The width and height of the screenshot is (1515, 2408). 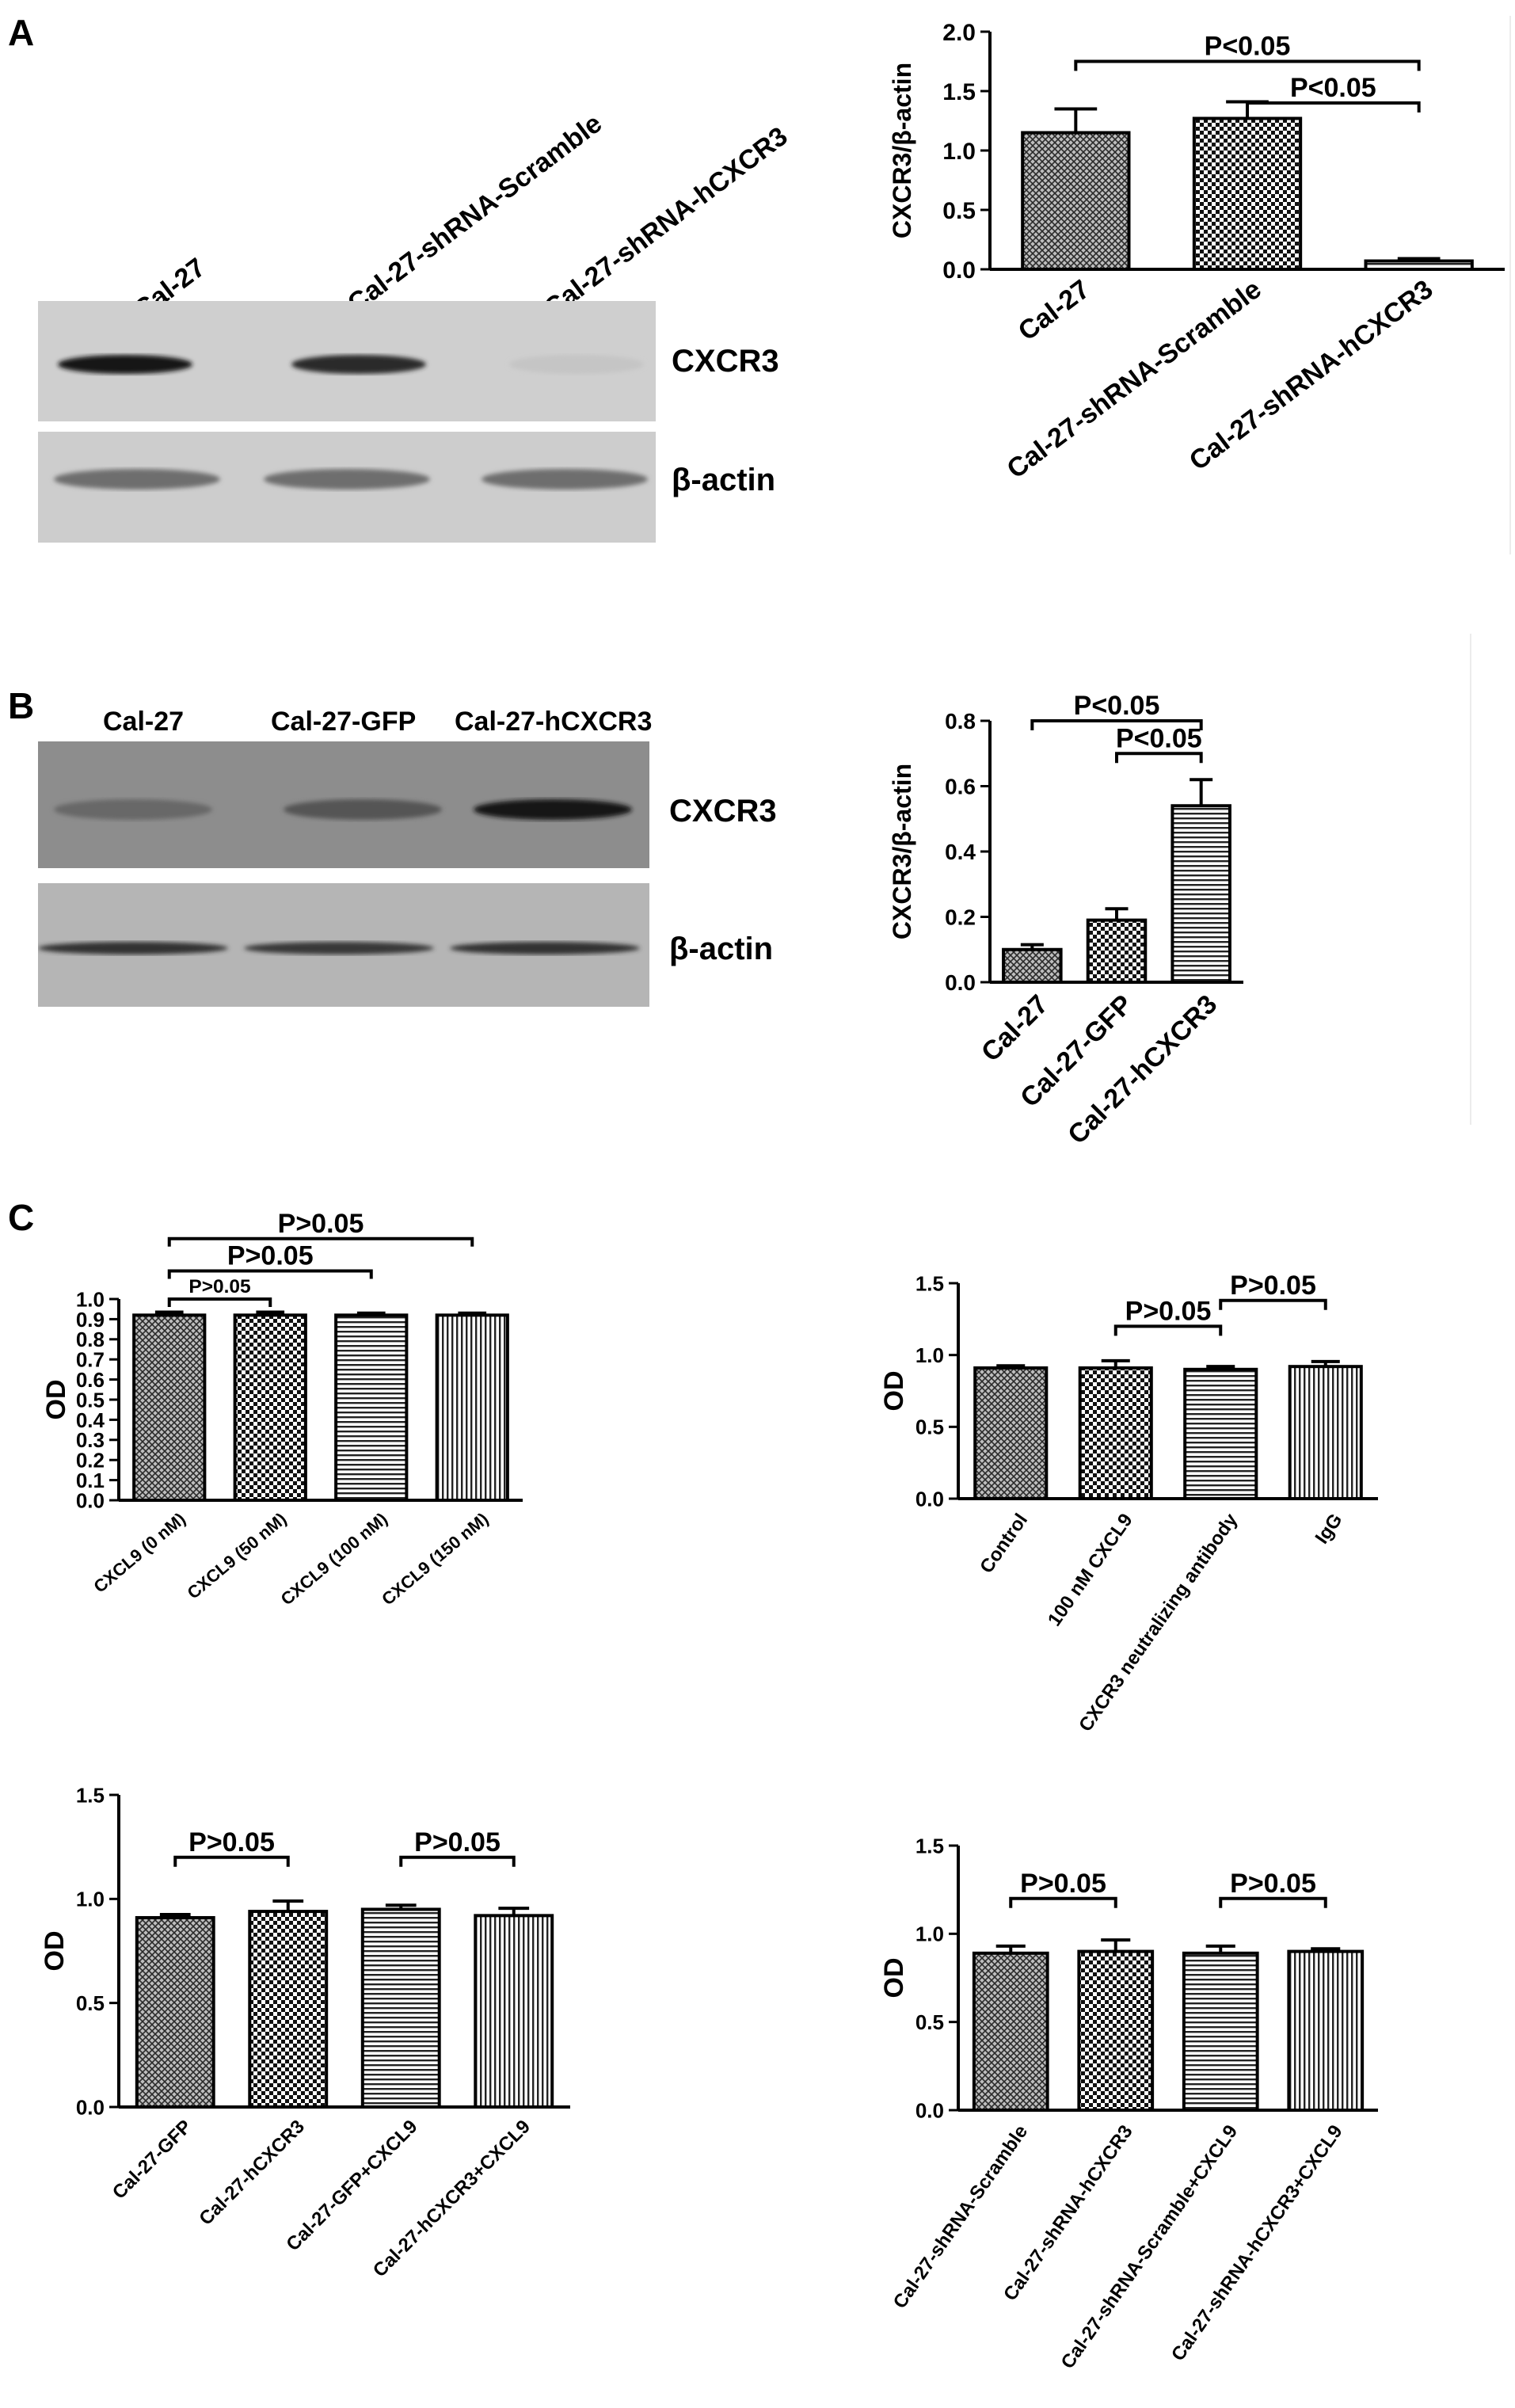 I want to click on x-category-label: 100 nM CXCL9, so click(x=1090, y=1570).